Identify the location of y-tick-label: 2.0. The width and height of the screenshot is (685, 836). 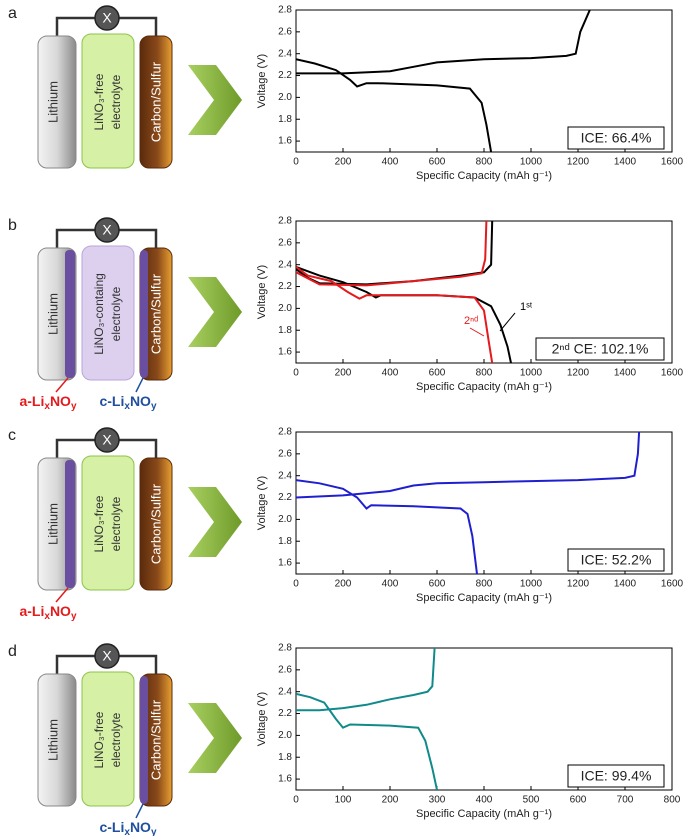
(285, 735).